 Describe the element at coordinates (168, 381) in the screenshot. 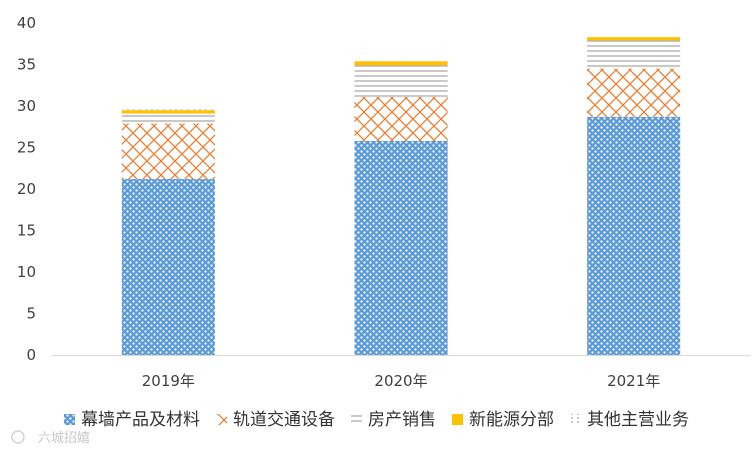

I see `x-tick-label: 2019年` at that location.